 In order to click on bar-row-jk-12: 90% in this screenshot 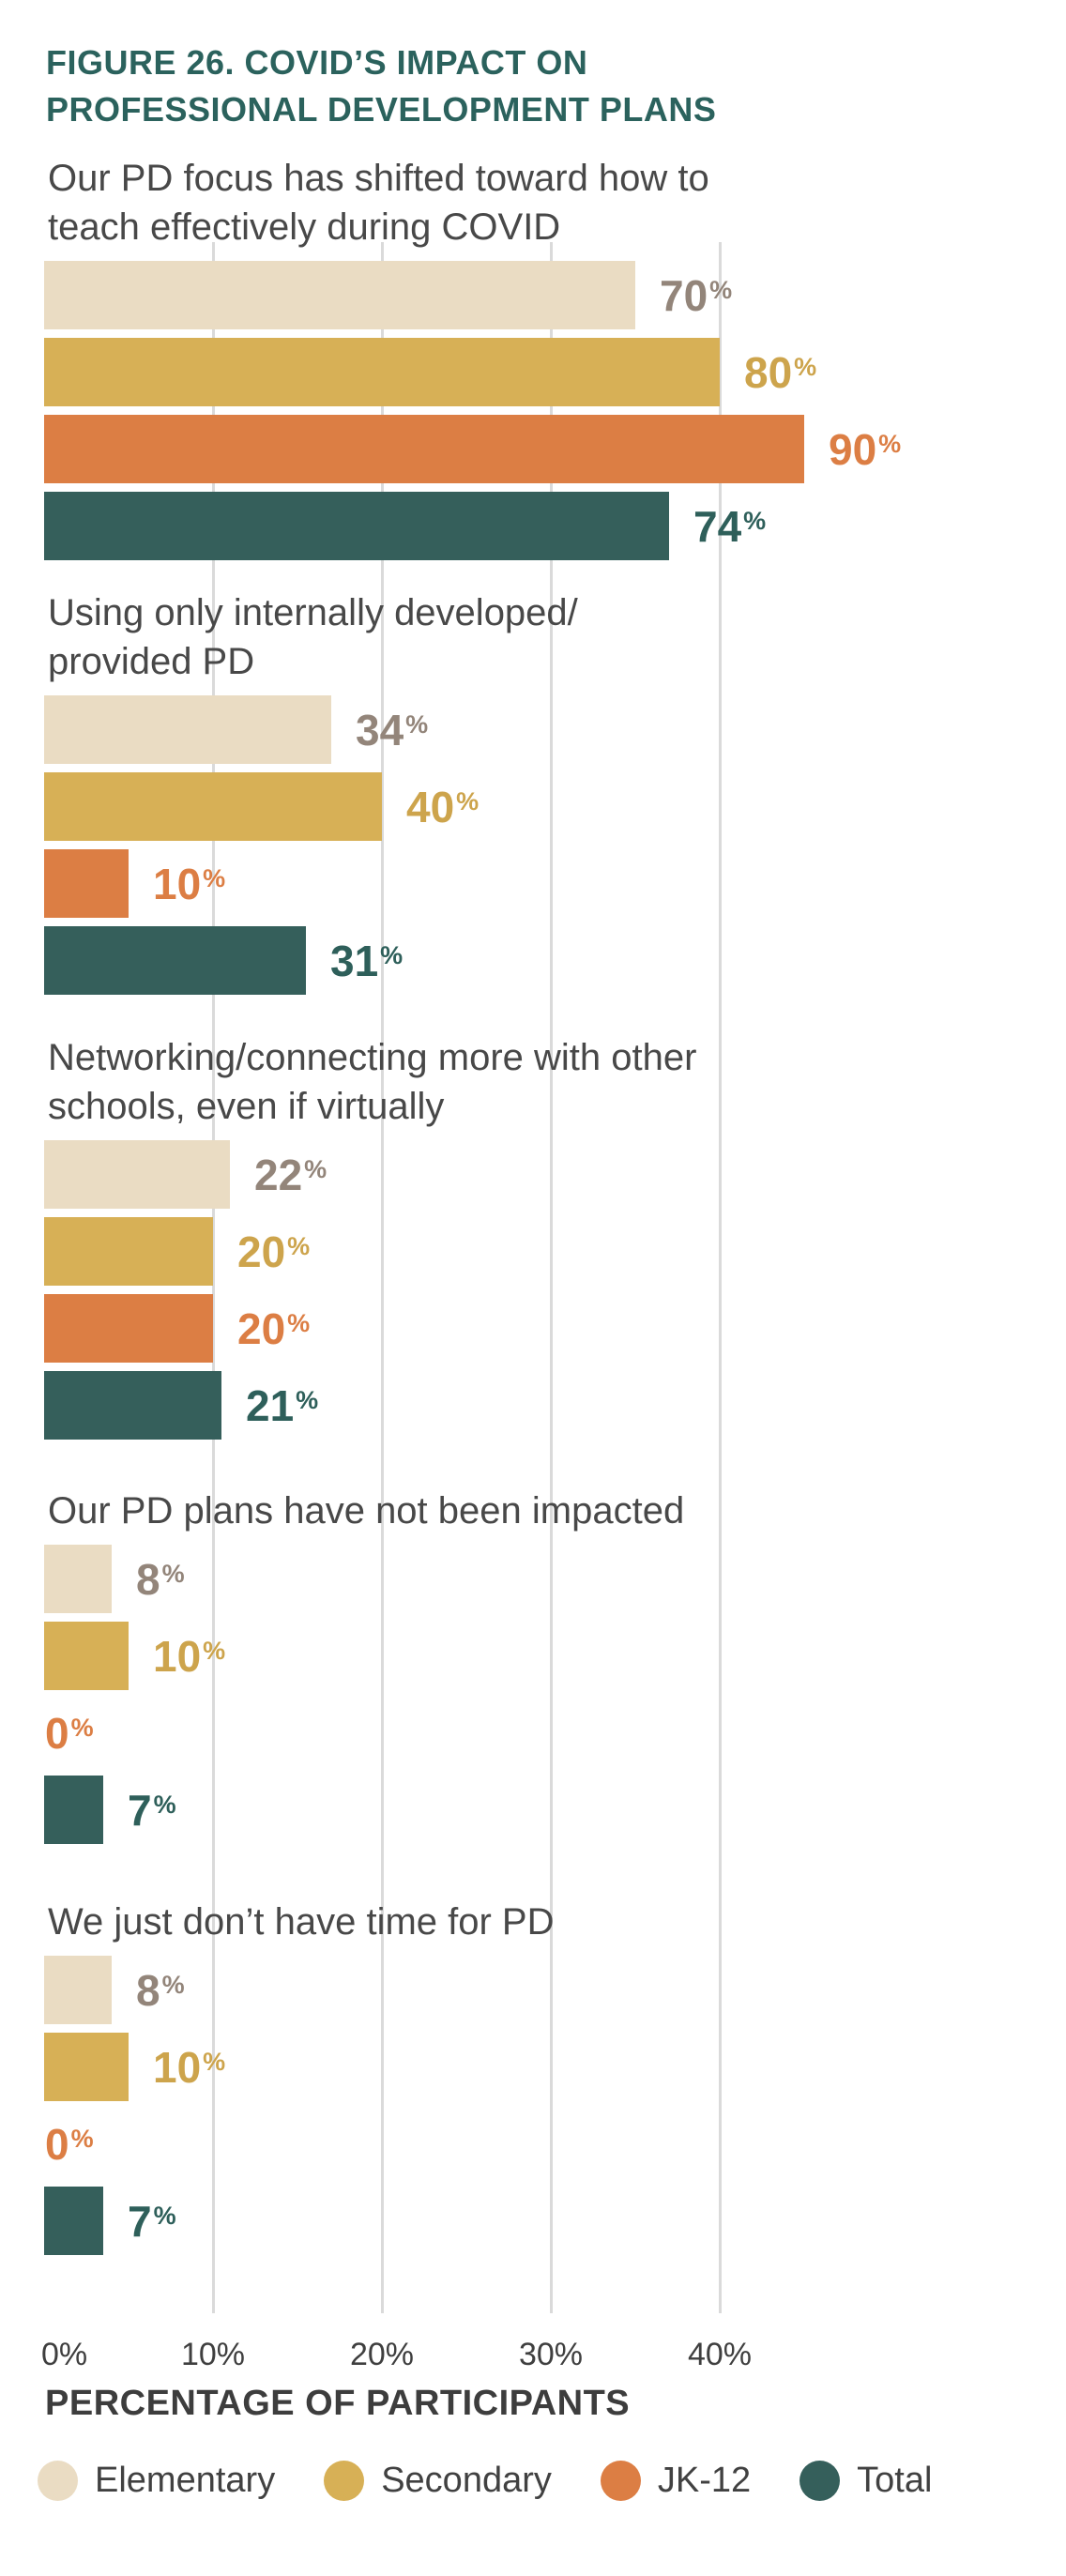, I will do `click(555, 449)`.